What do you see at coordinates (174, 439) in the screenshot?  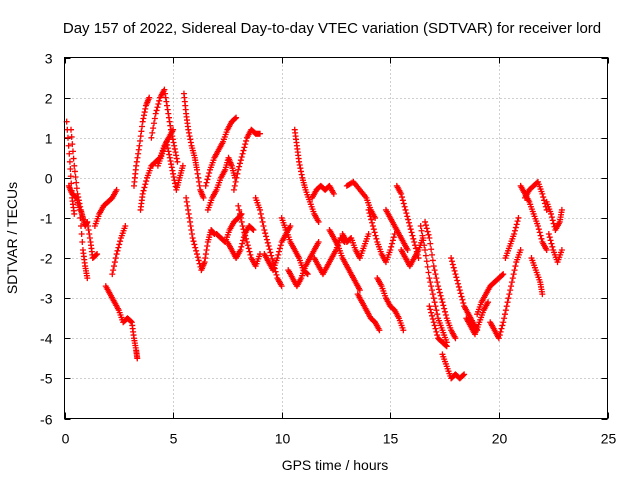 I see `x-tick-label: 5` at bounding box center [174, 439].